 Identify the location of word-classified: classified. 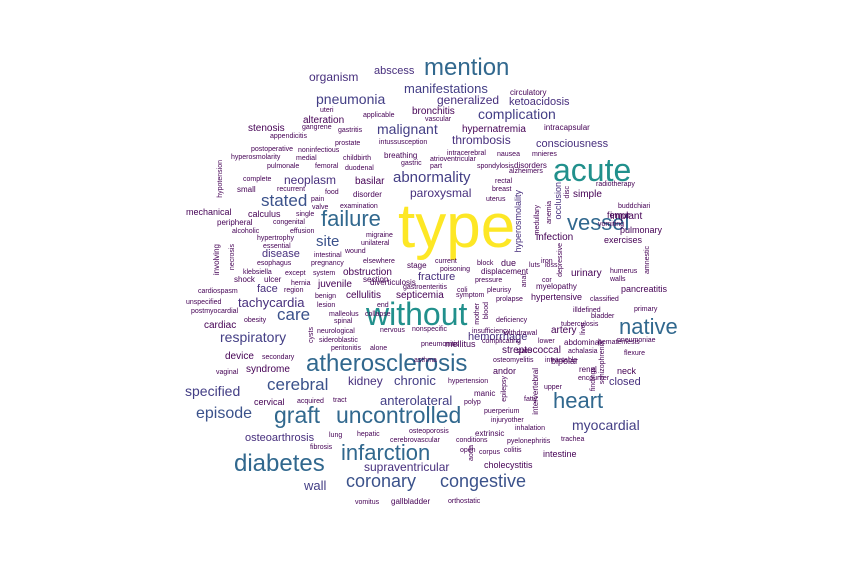
(604, 299).